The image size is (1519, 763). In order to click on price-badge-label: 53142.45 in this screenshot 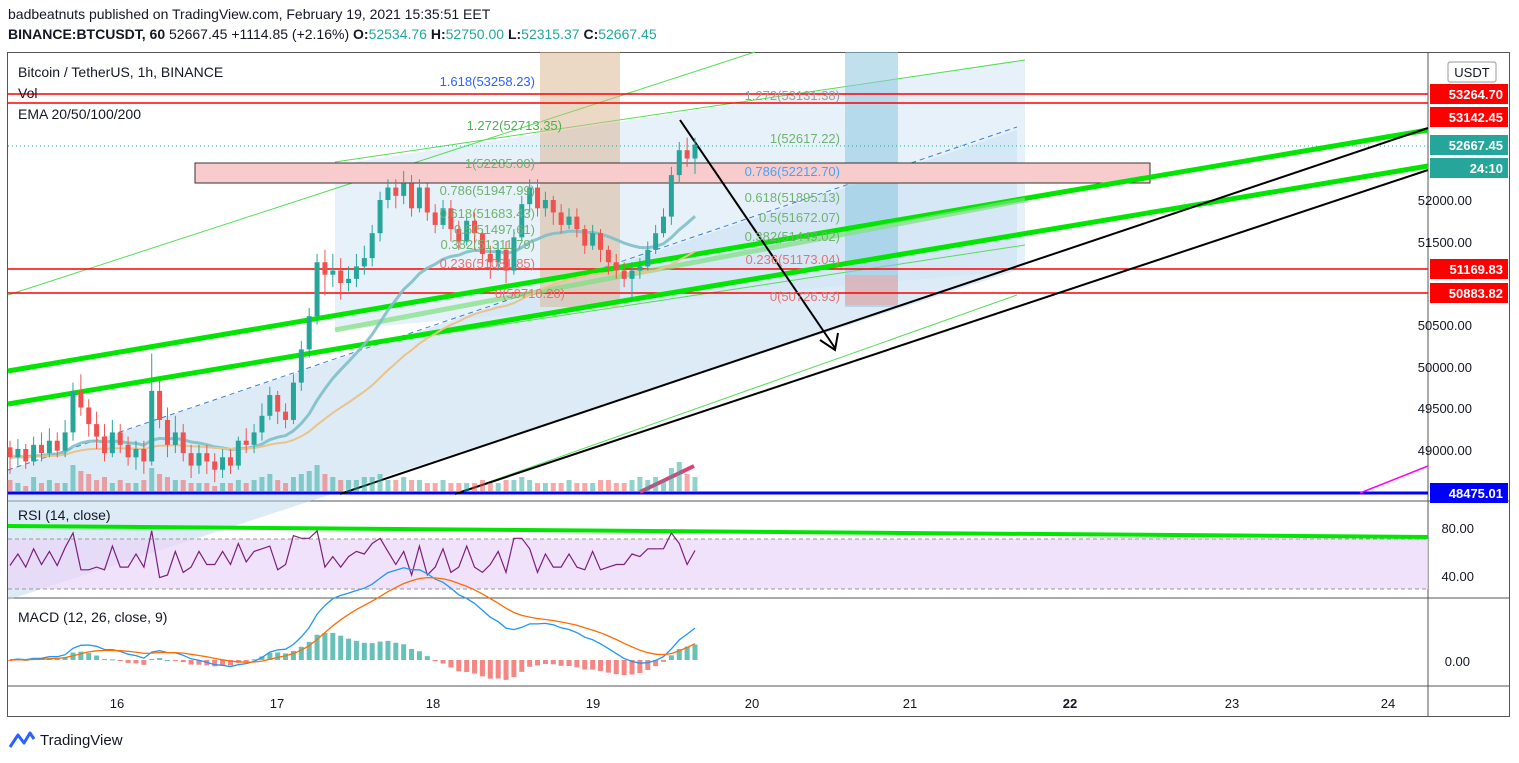, I will do `click(1476, 117)`.